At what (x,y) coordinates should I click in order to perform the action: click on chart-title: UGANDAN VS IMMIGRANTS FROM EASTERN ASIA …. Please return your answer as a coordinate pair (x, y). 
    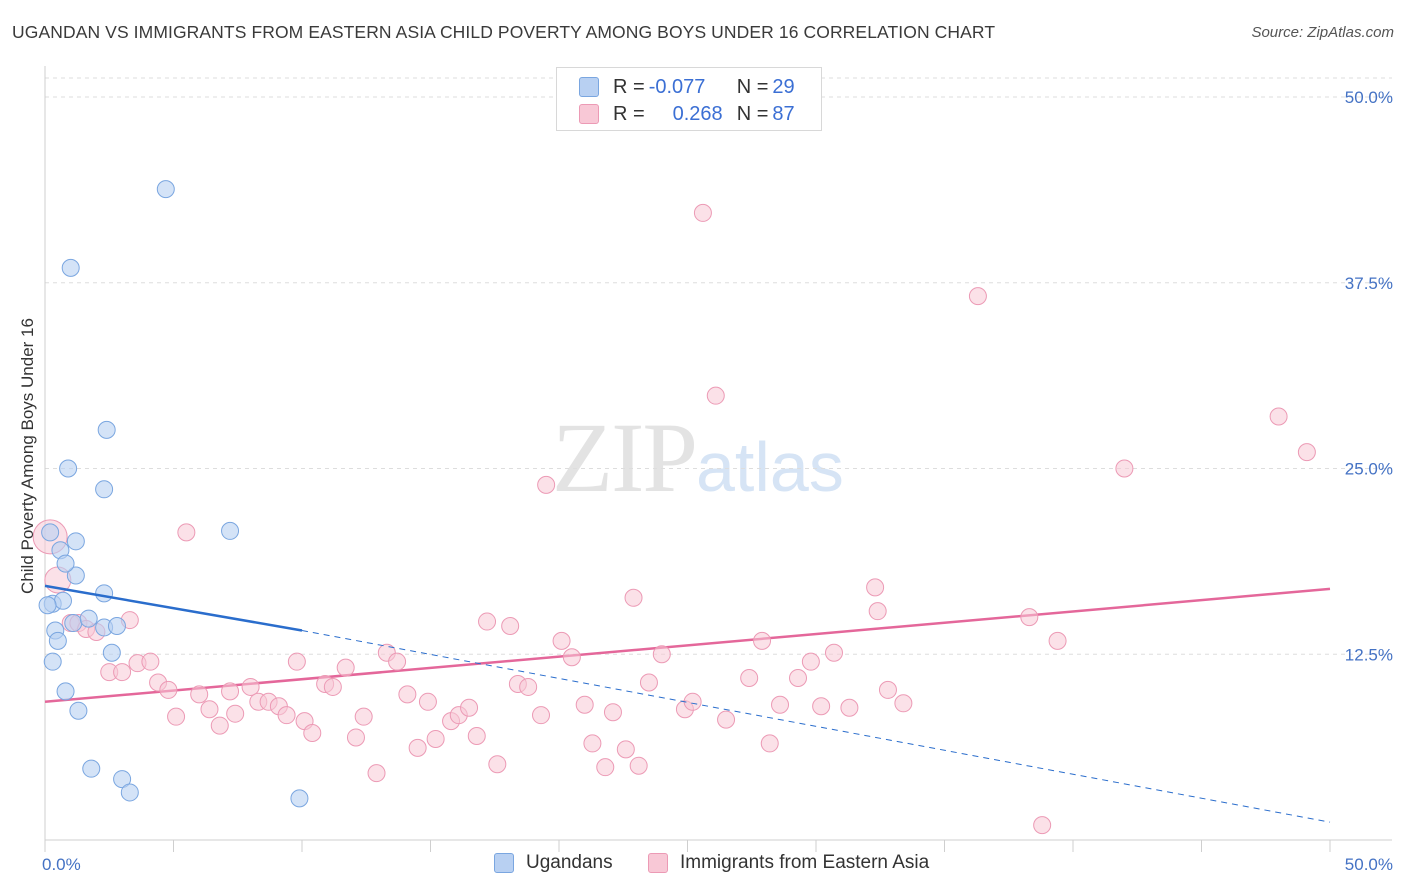
    Looking at the image, I should click on (504, 32).